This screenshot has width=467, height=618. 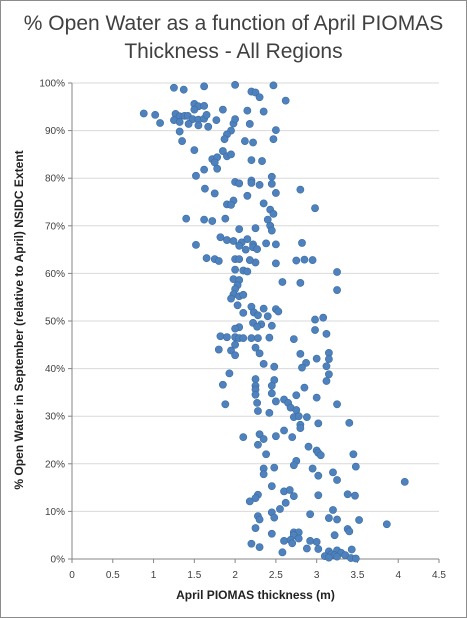 What do you see at coordinates (439, 575) in the screenshot?
I see `x-tick-label: 4.5` at bounding box center [439, 575].